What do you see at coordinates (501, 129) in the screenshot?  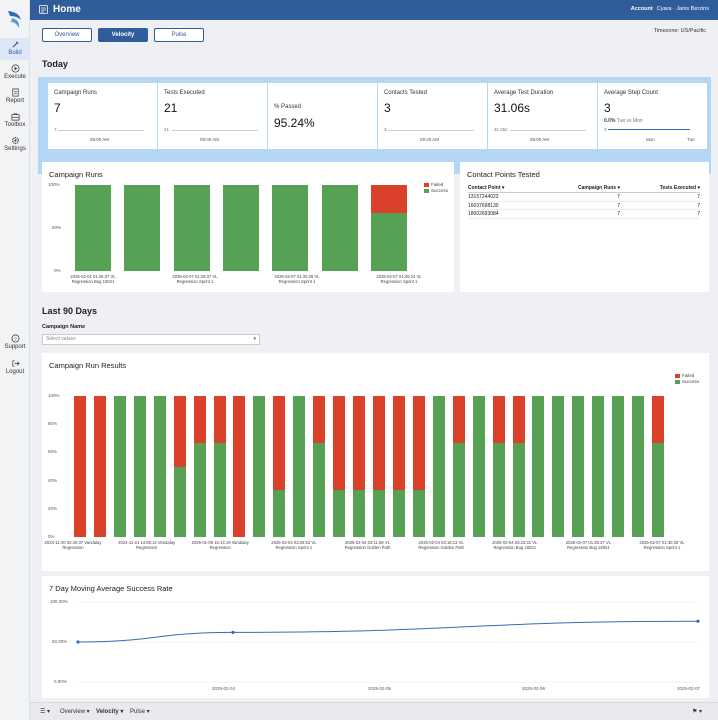 I see `sparkline-value: 31.06s` at bounding box center [501, 129].